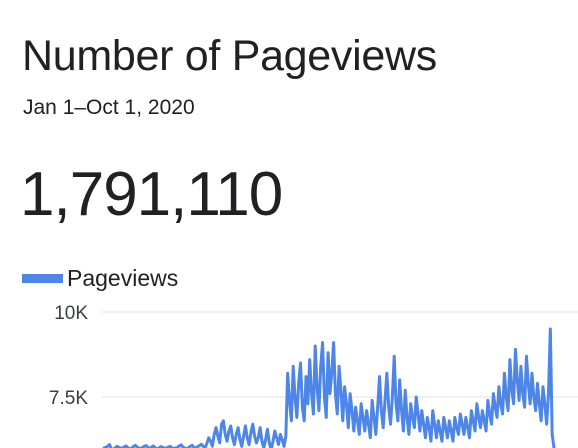  What do you see at coordinates (68, 398) in the screenshot?
I see `y-tick-label: 7.5K` at bounding box center [68, 398].